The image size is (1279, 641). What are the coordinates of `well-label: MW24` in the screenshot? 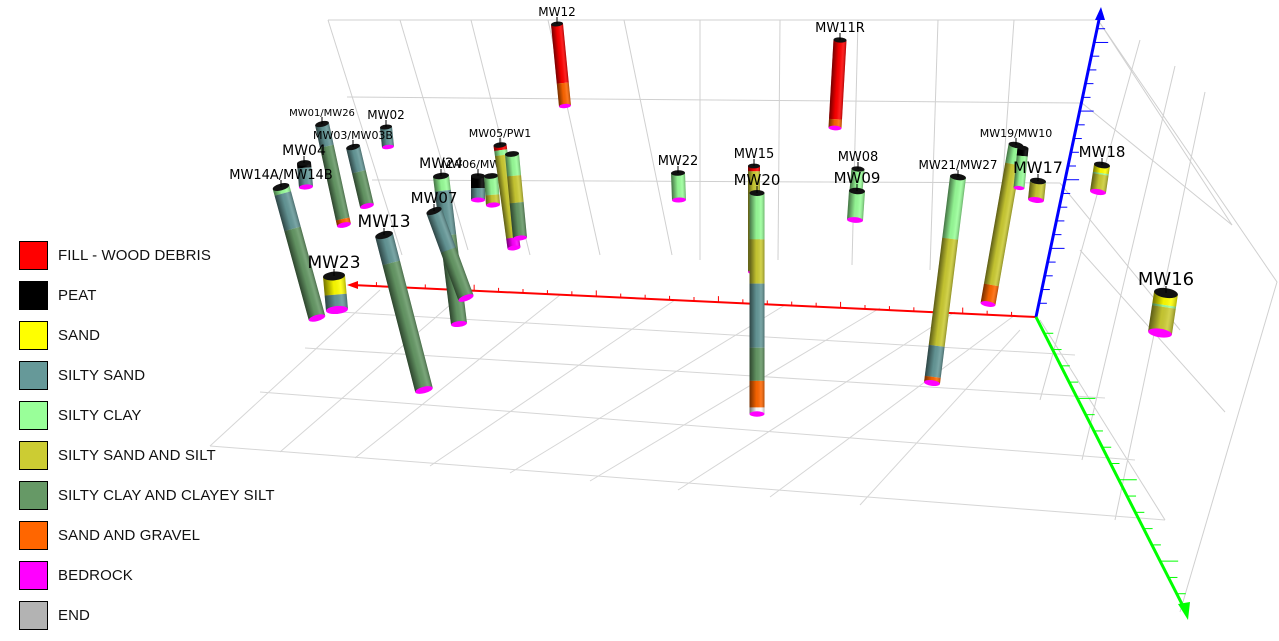 It's located at (441, 164).